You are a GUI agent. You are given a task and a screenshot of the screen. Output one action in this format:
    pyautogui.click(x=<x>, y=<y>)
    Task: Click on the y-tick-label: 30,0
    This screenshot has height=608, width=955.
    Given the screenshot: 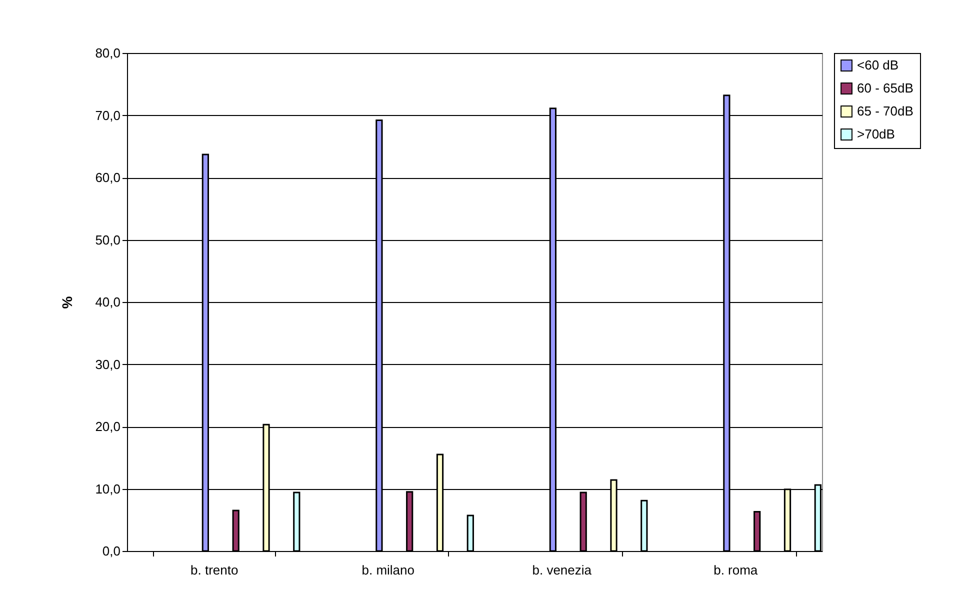 What is the action you would take?
    pyautogui.click(x=107, y=364)
    